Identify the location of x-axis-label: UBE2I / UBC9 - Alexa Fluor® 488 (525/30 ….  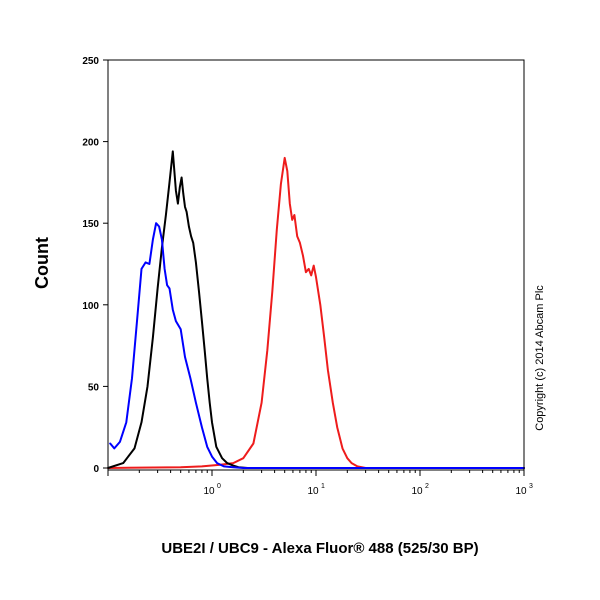
(319, 548).